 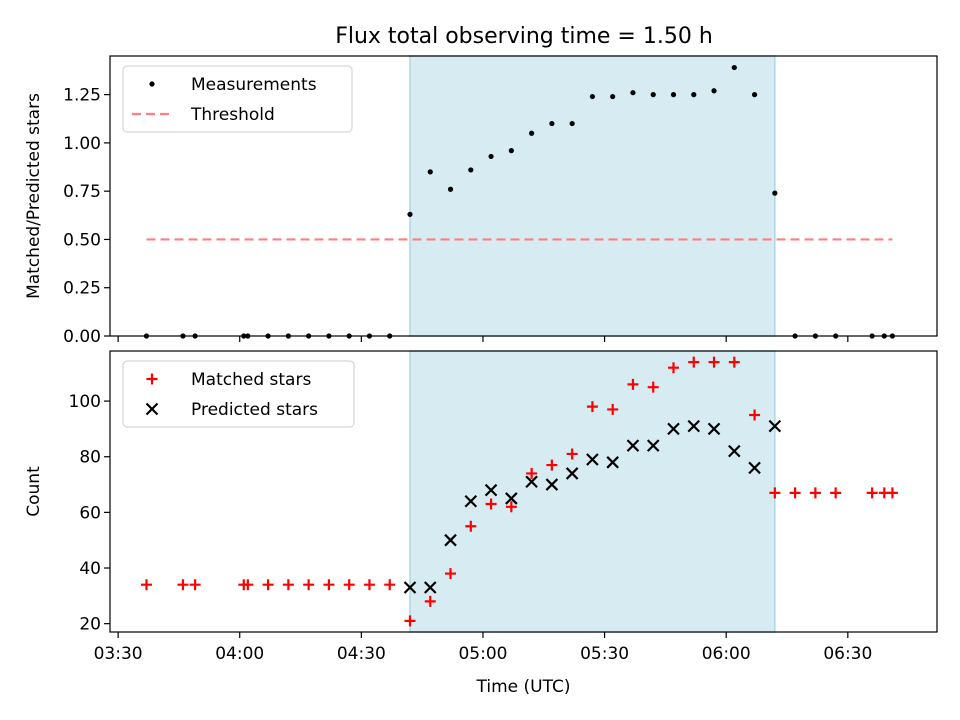 I want to click on y-tick-label: 20, so click(x=90, y=625).